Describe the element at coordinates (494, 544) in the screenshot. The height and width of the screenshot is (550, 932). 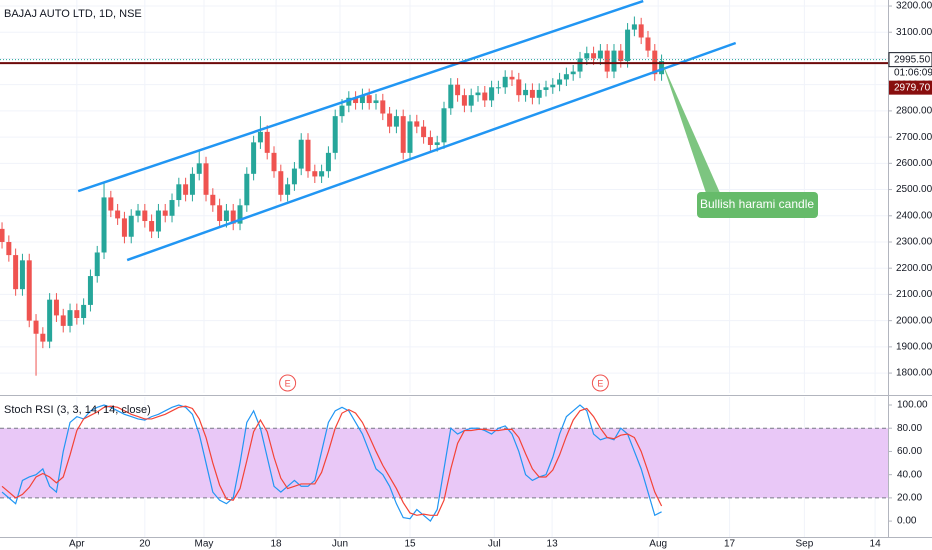
I see `x-tick-label: Jul` at that location.